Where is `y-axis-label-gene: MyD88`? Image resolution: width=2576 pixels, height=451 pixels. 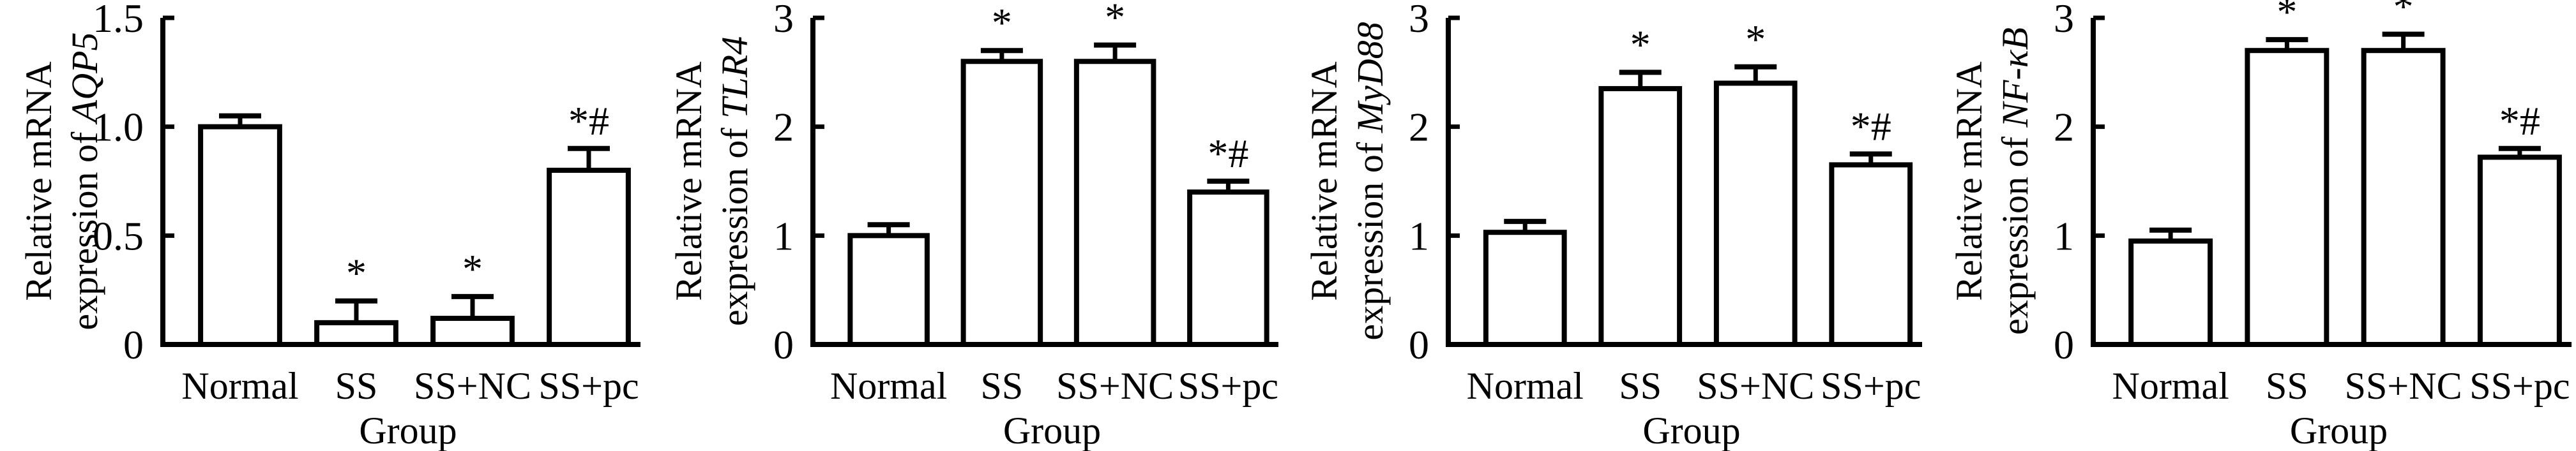 y-axis-label-gene: MyD88 is located at coordinates (1370, 77).